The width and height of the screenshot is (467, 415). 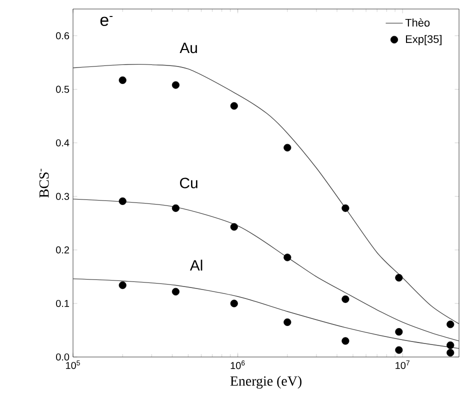 I want to click on y-tick-label: 0.0, so click(x=63, y=357).